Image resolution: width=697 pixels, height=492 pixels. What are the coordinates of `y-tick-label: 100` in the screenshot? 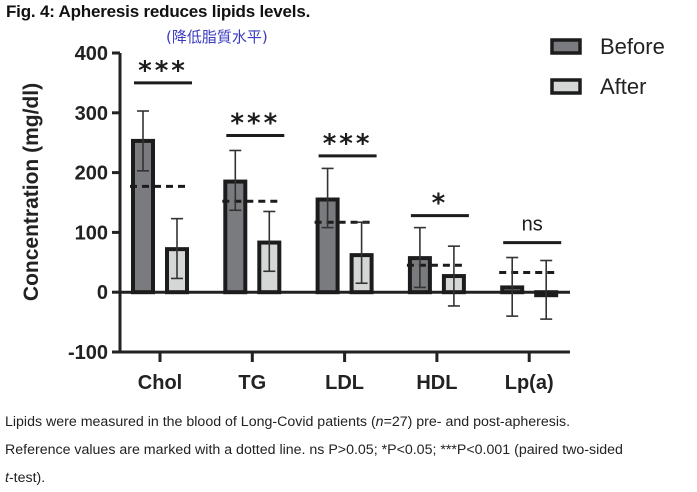 It's located at (91, 233).